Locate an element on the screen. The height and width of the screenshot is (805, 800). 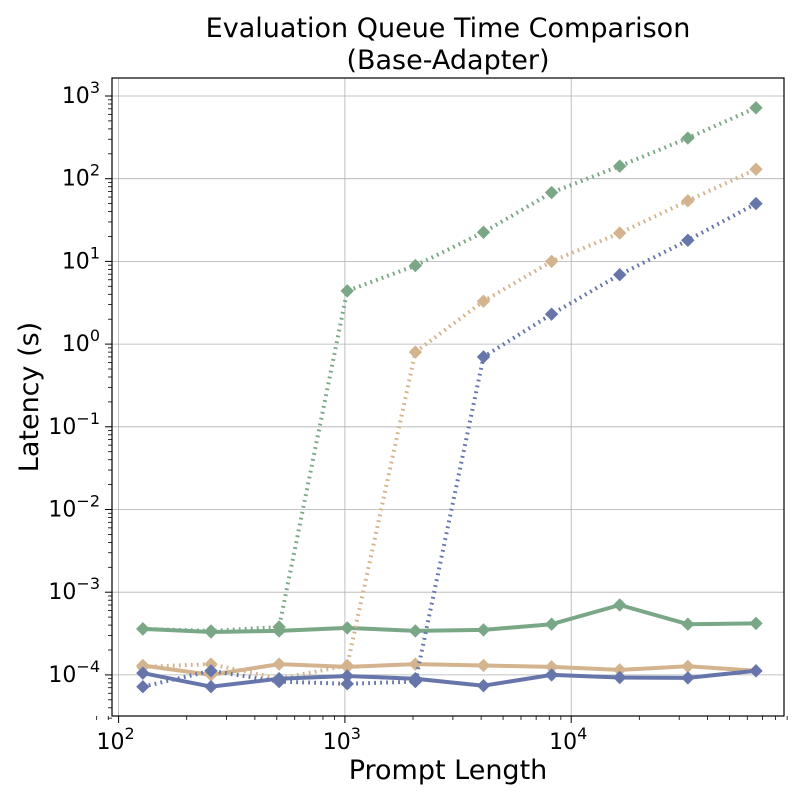
y-tick-label: 10¹ is located at coordinates (81, 258).